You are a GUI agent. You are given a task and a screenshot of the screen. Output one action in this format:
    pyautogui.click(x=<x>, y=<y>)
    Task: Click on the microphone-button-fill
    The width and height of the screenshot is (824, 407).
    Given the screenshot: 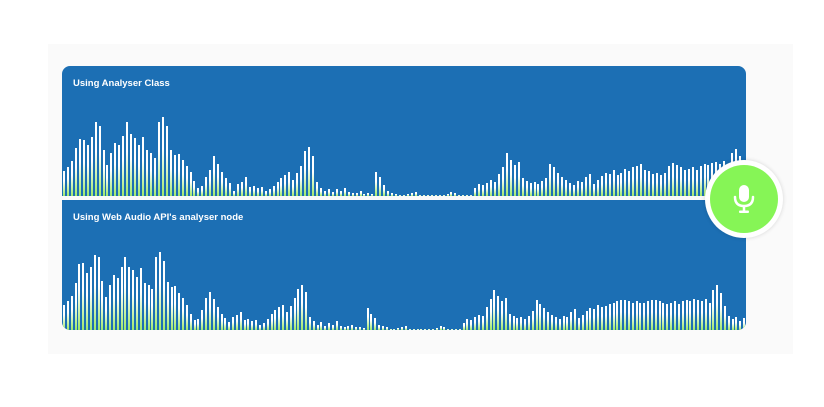 What is the action you would take?
    pyautogui.click(x=744, y=199)
    